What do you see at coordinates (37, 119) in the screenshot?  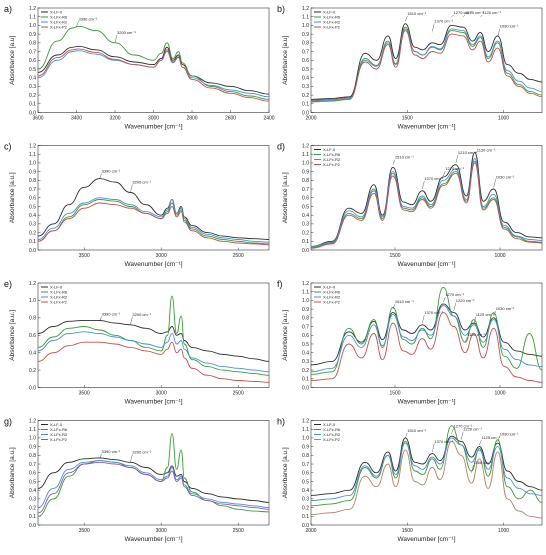 I see `x-tick-label: 3600` at bounding box center [37, 119].